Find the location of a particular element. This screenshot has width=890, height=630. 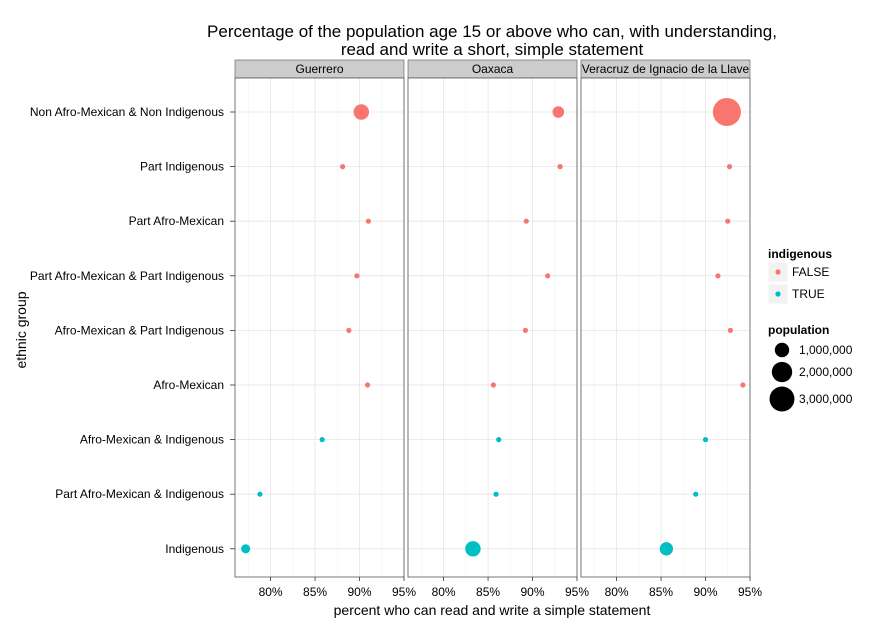

y-tick-label: Indigenous is located at coordinates (194, 549).